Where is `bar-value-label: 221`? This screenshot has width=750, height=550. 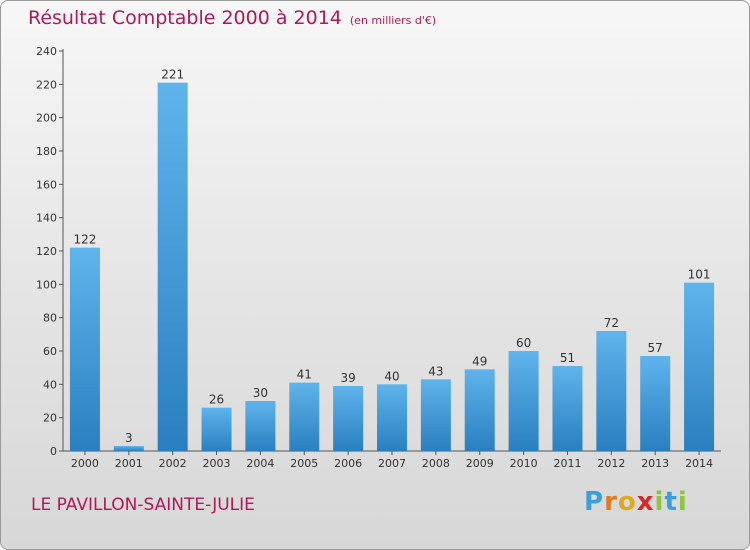 bar-value-label: 221 is located at coordinates (172, 75).